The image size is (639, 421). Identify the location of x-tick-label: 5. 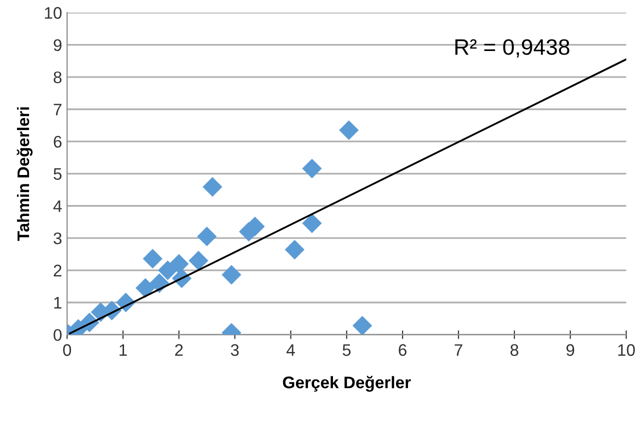
(346, 350).